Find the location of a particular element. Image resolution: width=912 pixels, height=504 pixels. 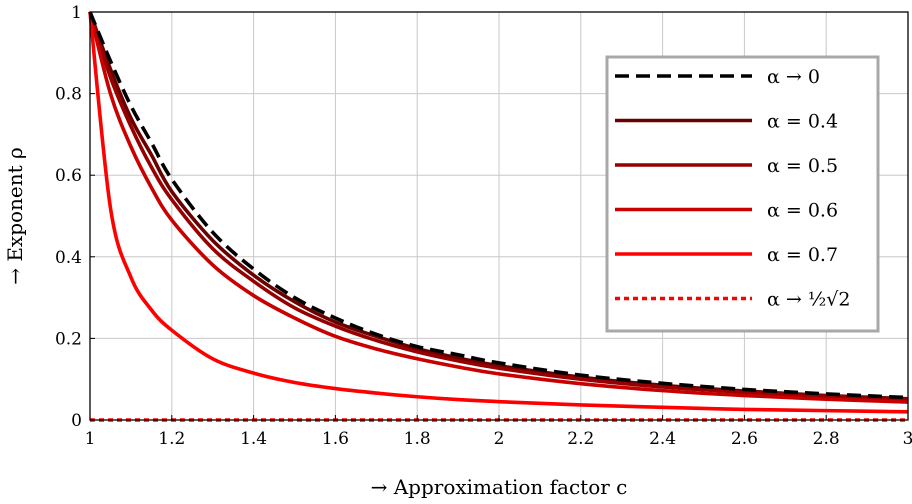

y-axis-label: → Exponent ρ is located at coordinates (15, 216).